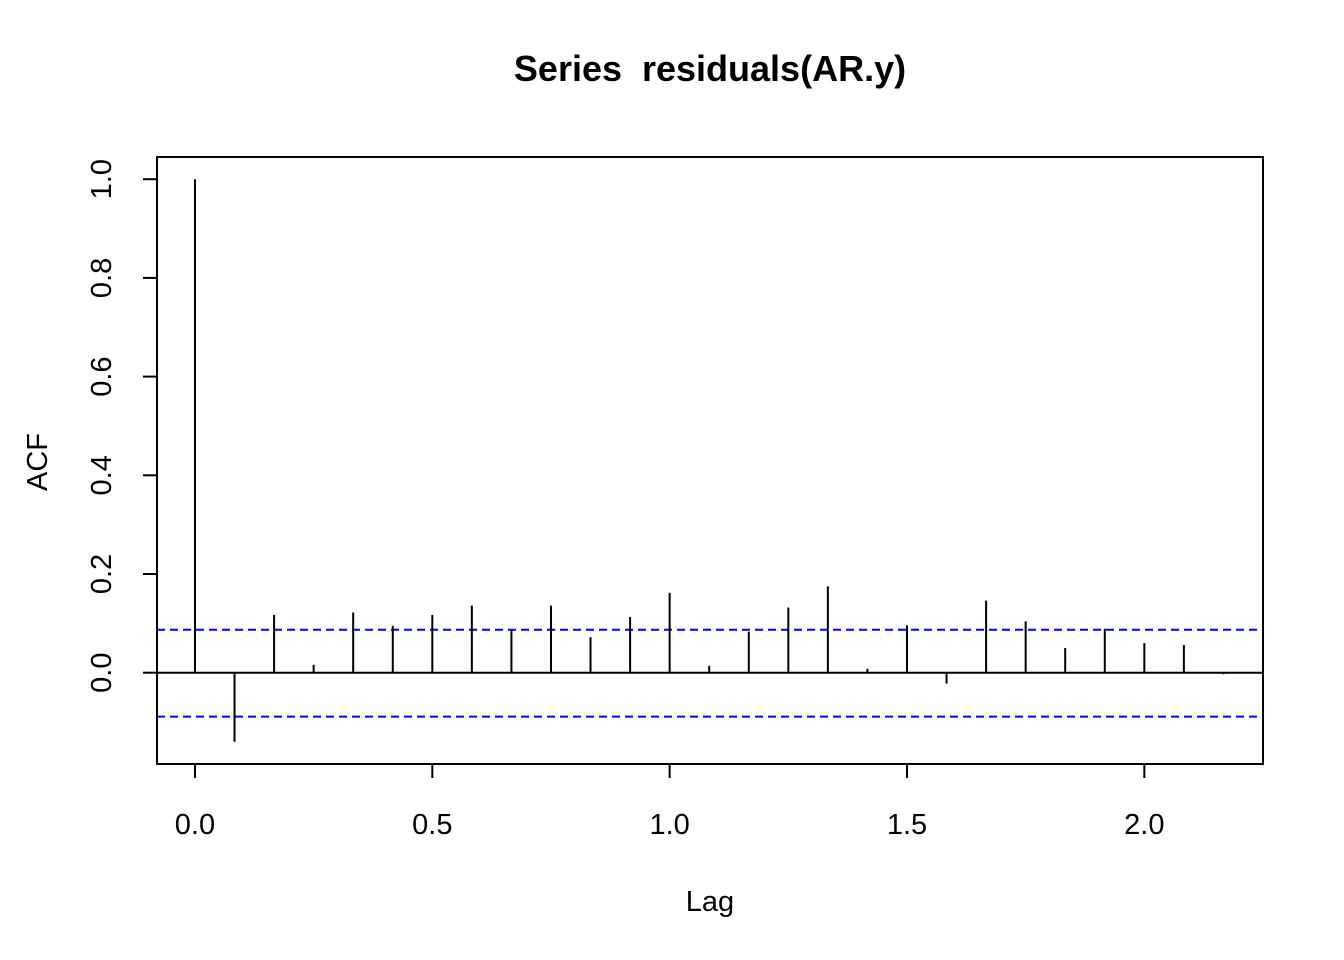 The height and width of the screenshot is (960, 1344). Describe the element at coordinates (669, 825) in the screenshot. I see `x-tick-label: 1.0` at that location.